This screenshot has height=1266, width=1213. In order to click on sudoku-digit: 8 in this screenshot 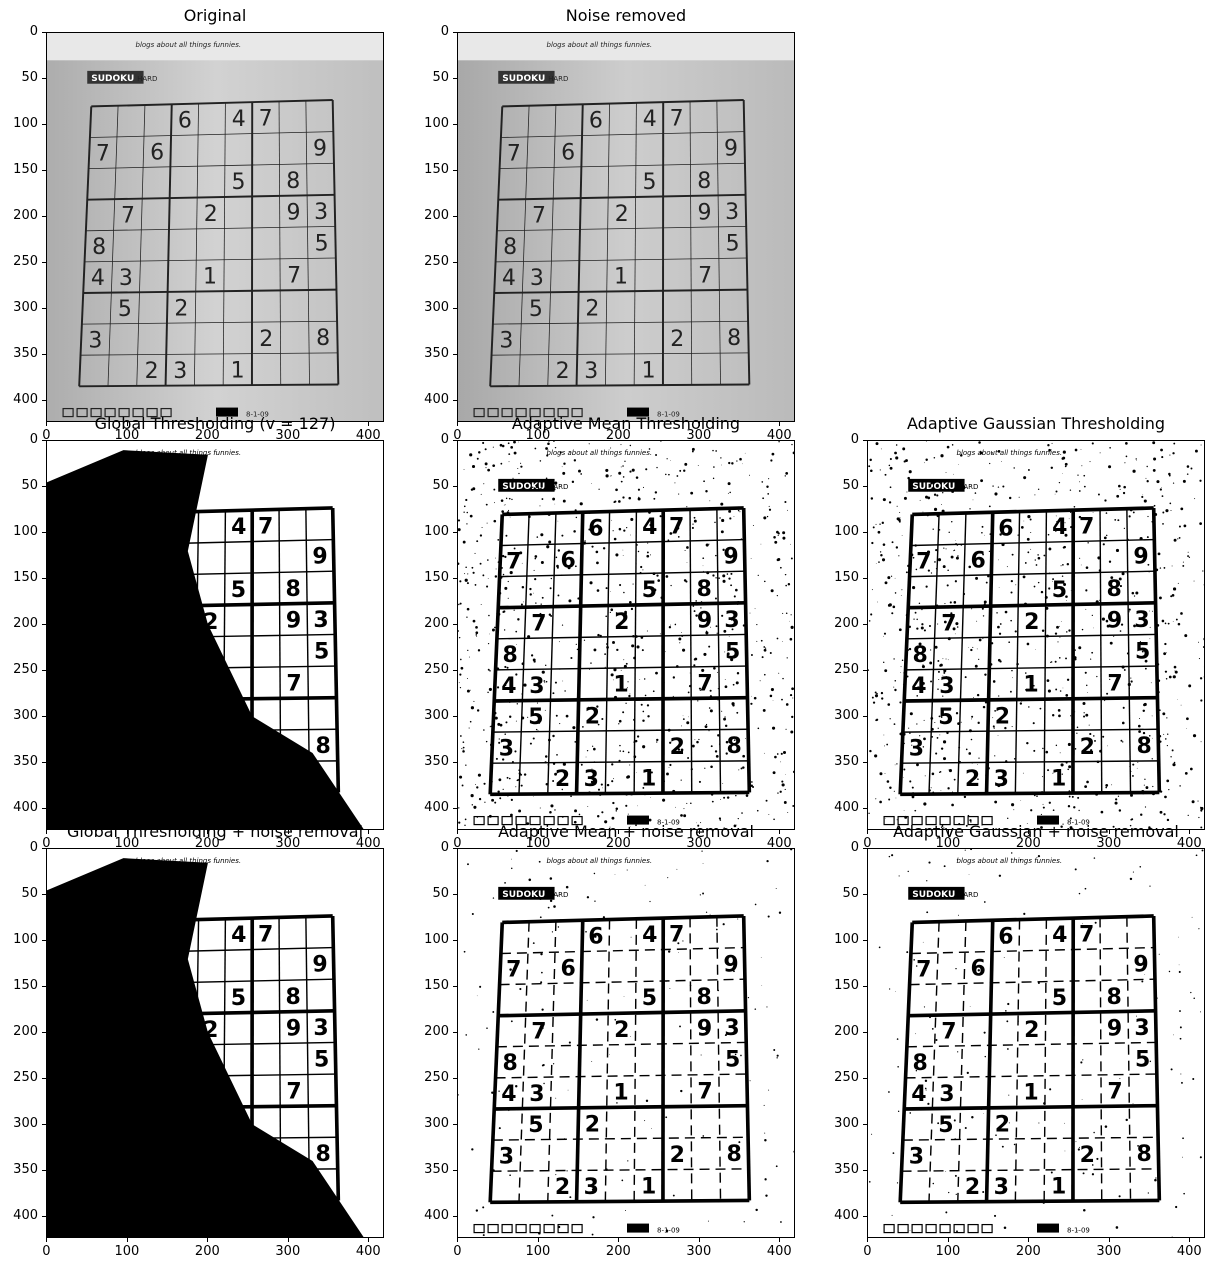, I will do `click(293, 181)`.